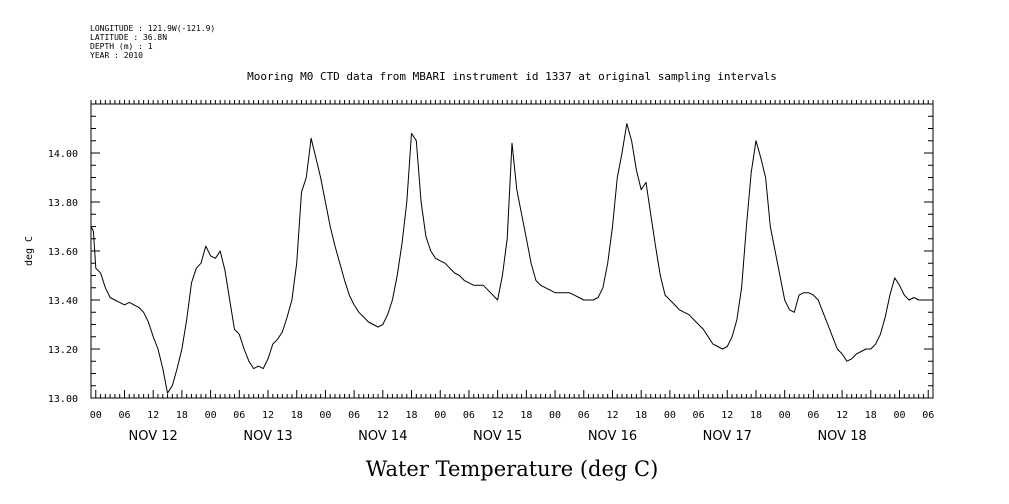  Describe the element at coordinates (497, 436) in the screenshot. I see `x-day-label: NOV 15` at that location.